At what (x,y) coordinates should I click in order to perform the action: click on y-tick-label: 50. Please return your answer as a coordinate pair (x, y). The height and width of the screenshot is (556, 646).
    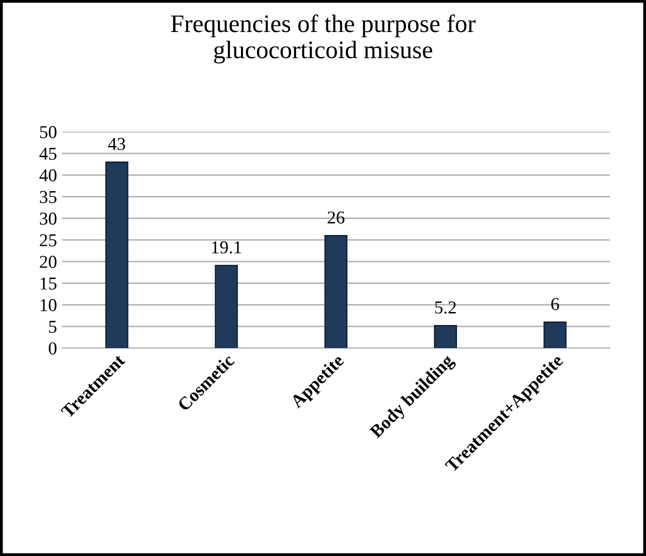
    Looking at the image, I should click on (48, 132).